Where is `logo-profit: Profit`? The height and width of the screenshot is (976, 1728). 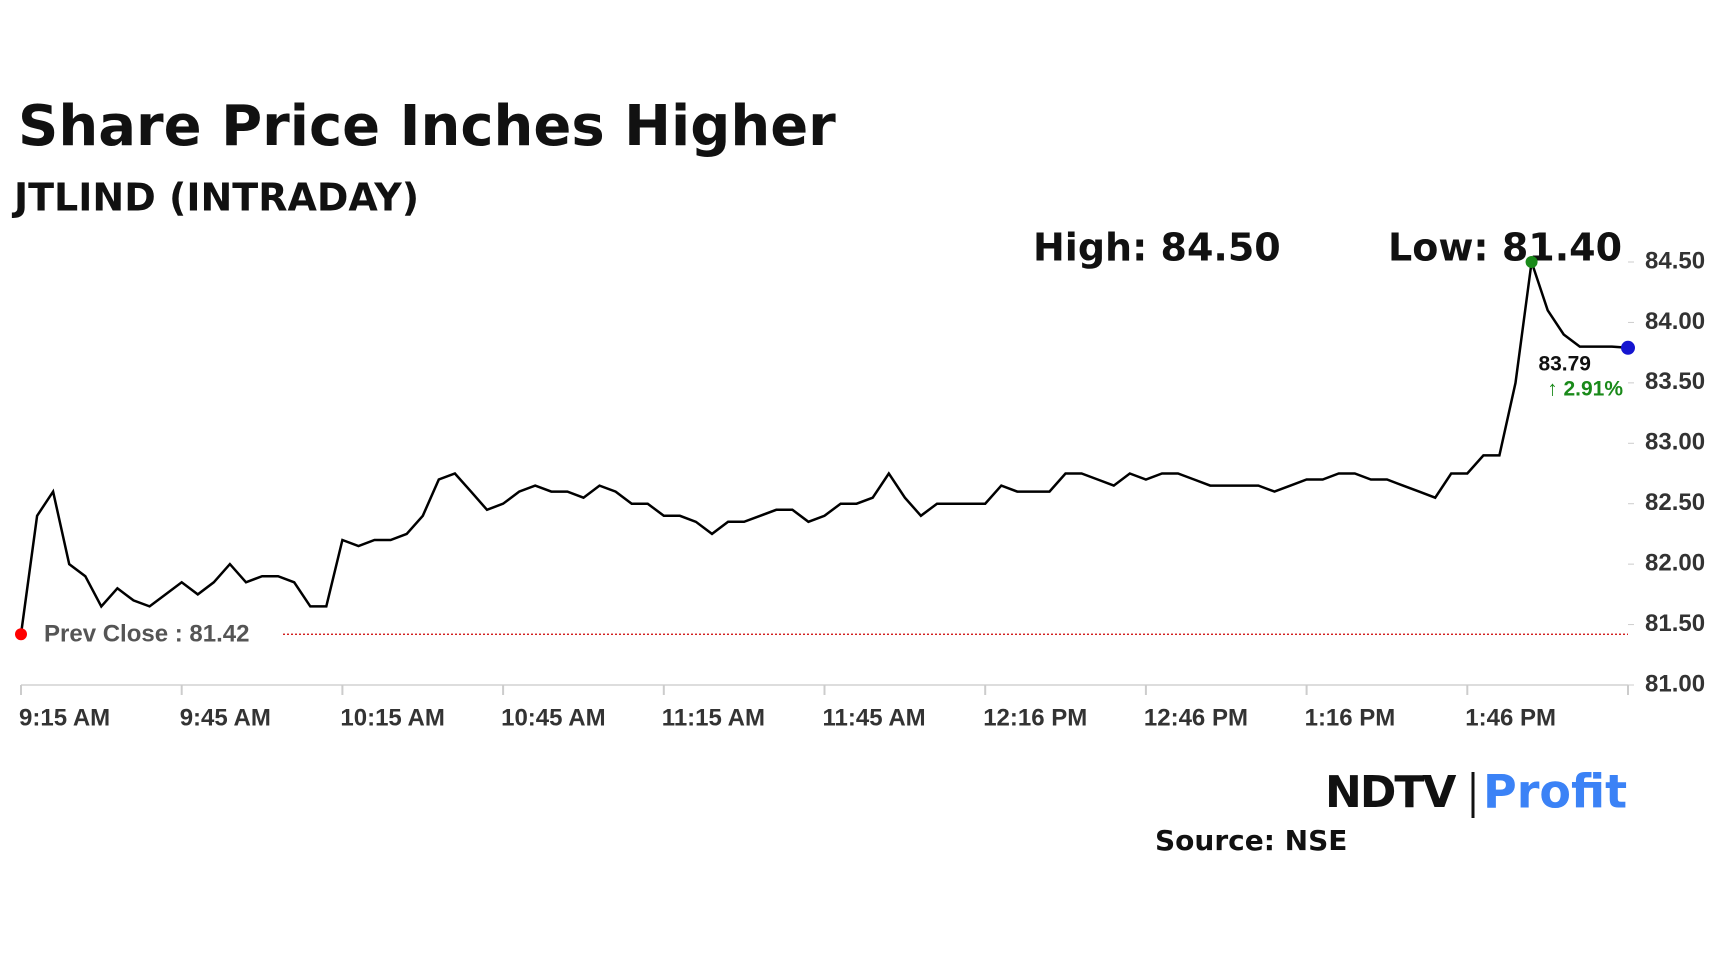 logo-profit: Profit is located at coordinates (1555, 792).